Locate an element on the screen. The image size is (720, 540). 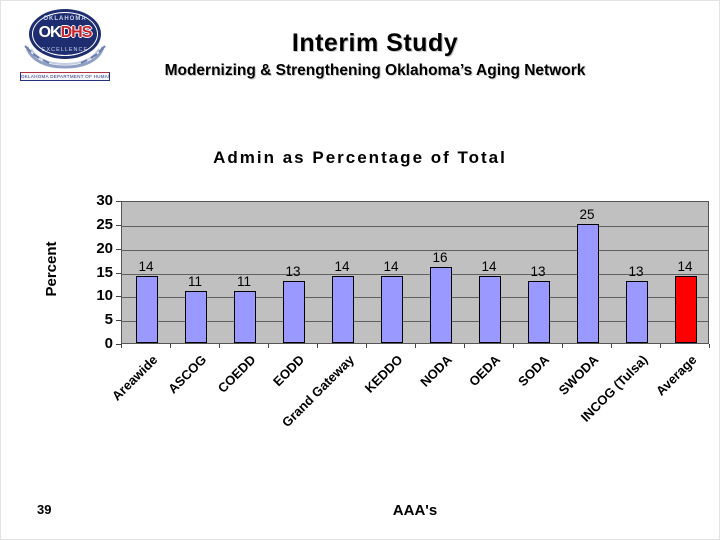
bar-data-label: 25 is located at coordinates (587, 214).